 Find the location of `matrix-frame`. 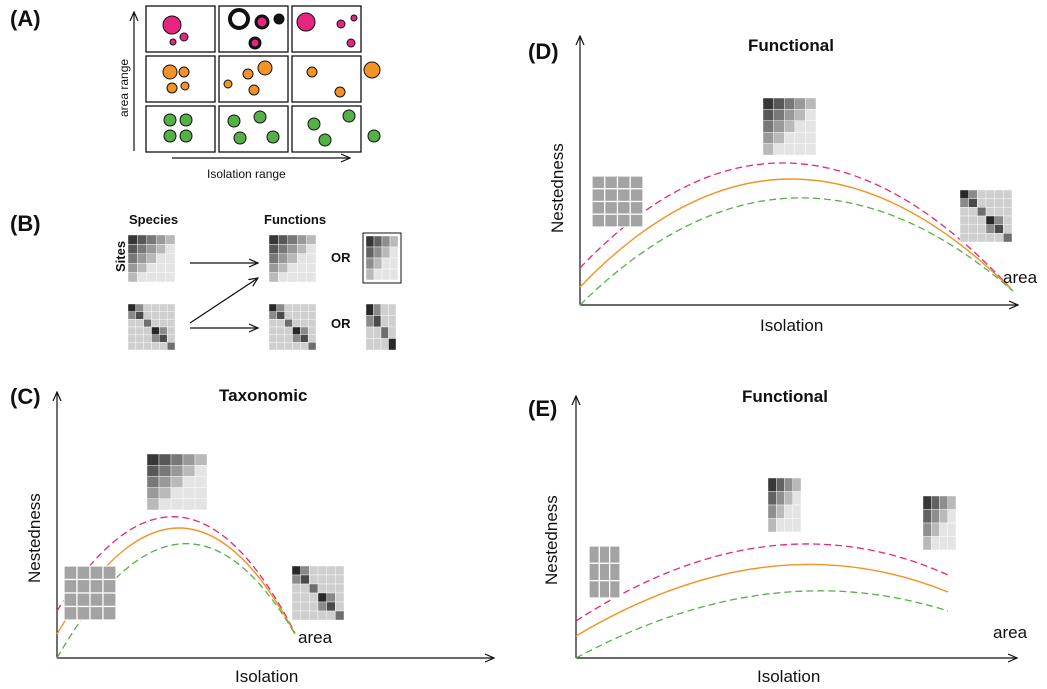

matrix-frame is located at coordinates (382, 258).